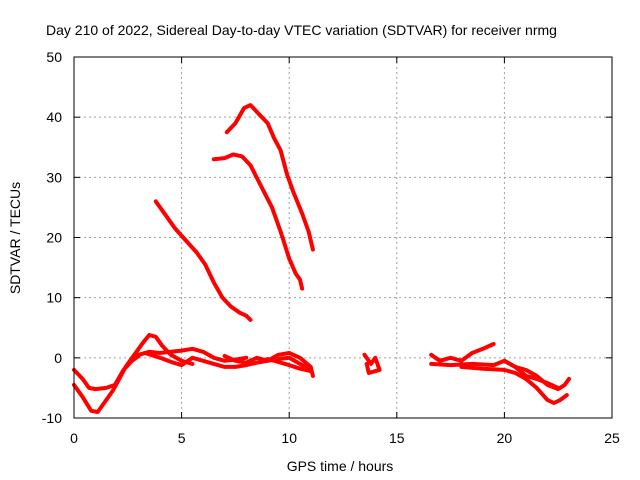  Describe the element at coordinates (340, 466) in the screenshot. I see `x-axis-label: GPS time / hours` at that location.